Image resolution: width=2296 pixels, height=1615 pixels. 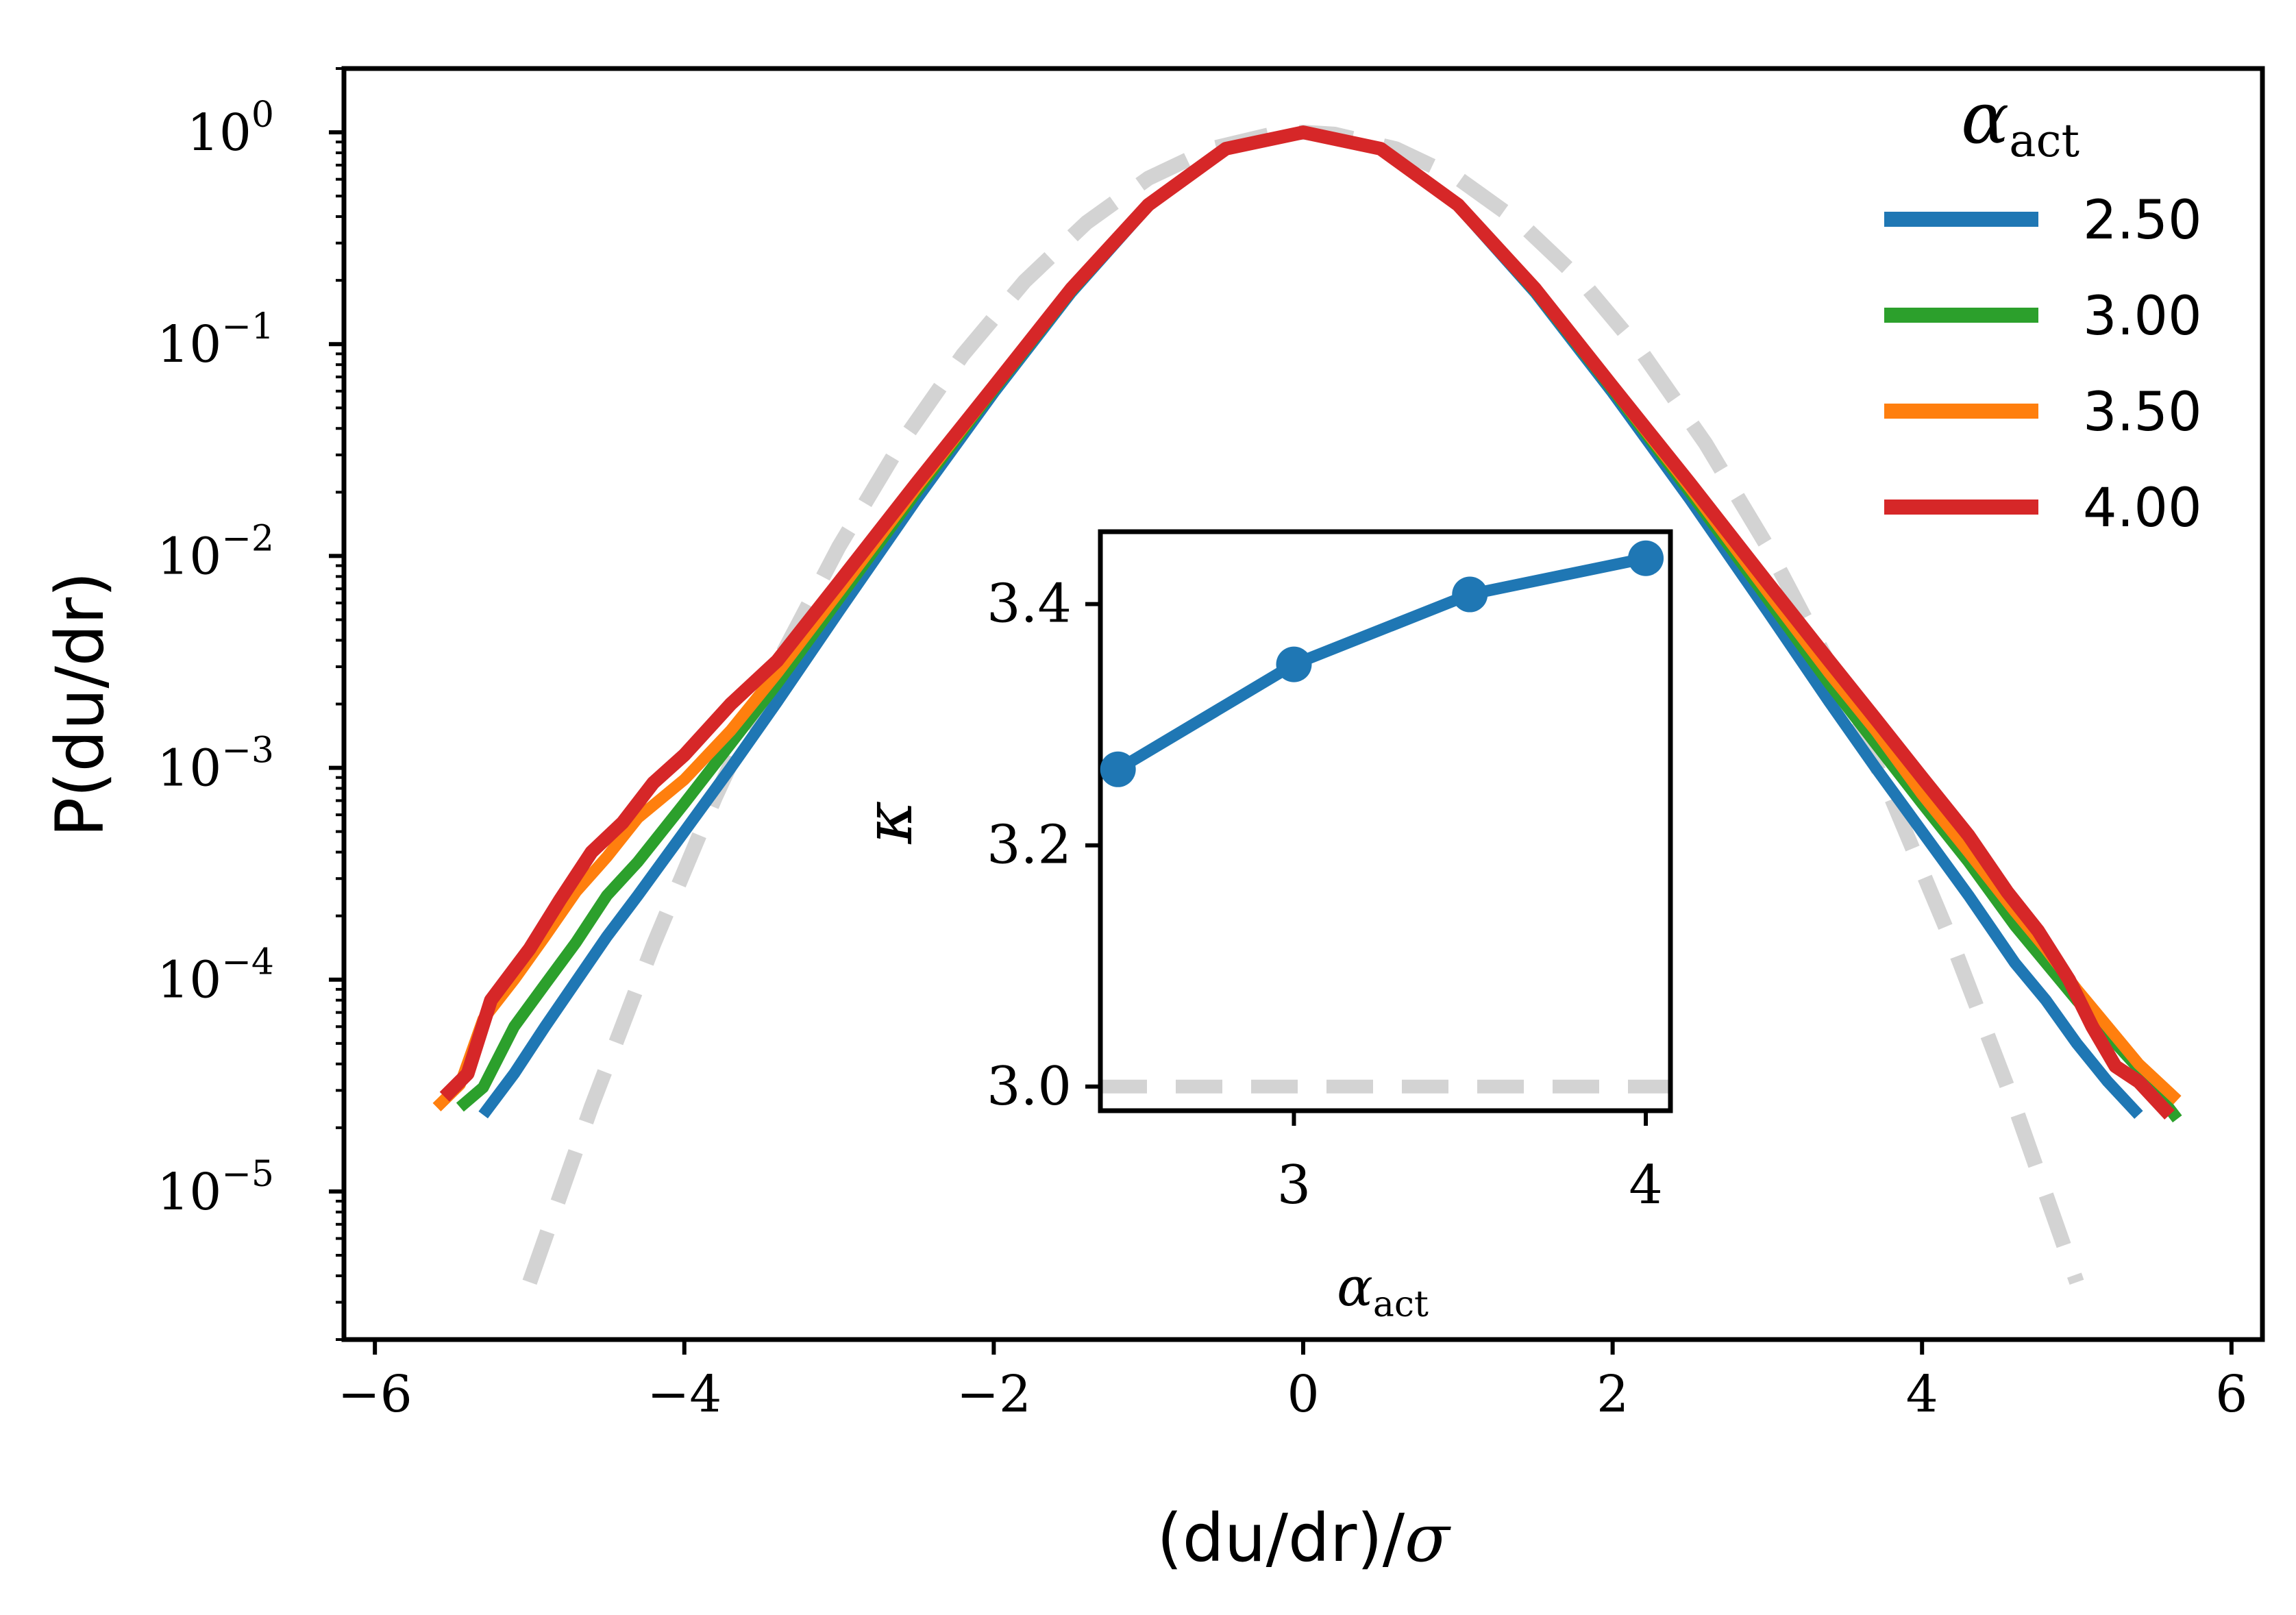 What do you see at coordinates (1355, 1287) in the screenshot?
I see `inset-x-label-alpha: α` at bounding box center [1355, 1287].